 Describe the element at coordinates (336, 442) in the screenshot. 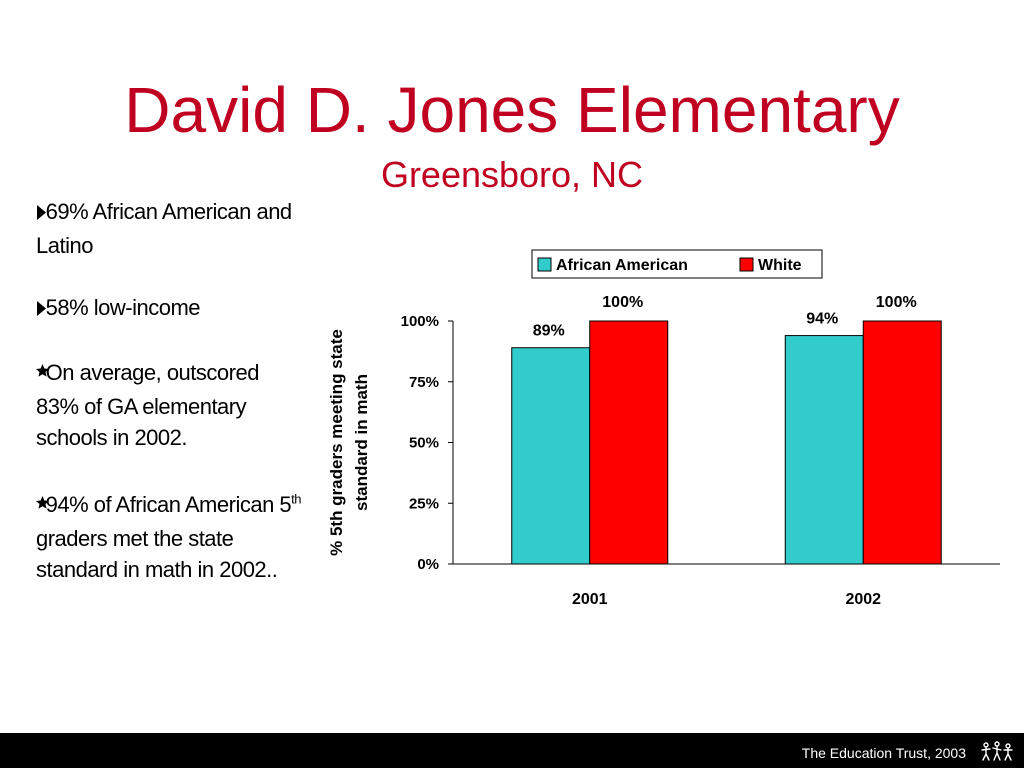

I see `y-axis-title-line: % 5th graders meeting state` at that location.